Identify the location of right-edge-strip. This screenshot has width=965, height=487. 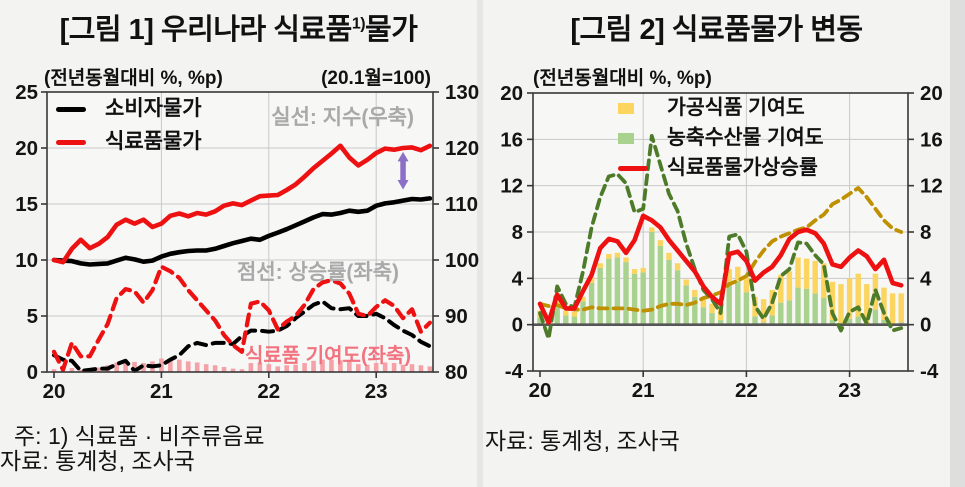
(957, 243).